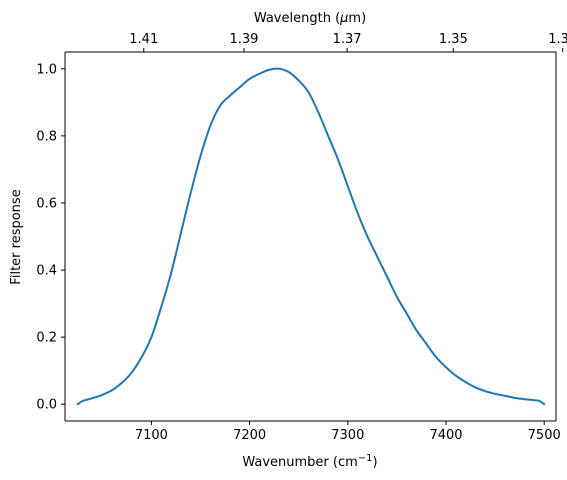 Image resolution: width=567 pixels, height=480 pixels. Describe the element at coordinates (46, 136) in the screenshot. I see `y-tick-label: 0.8` at that location.